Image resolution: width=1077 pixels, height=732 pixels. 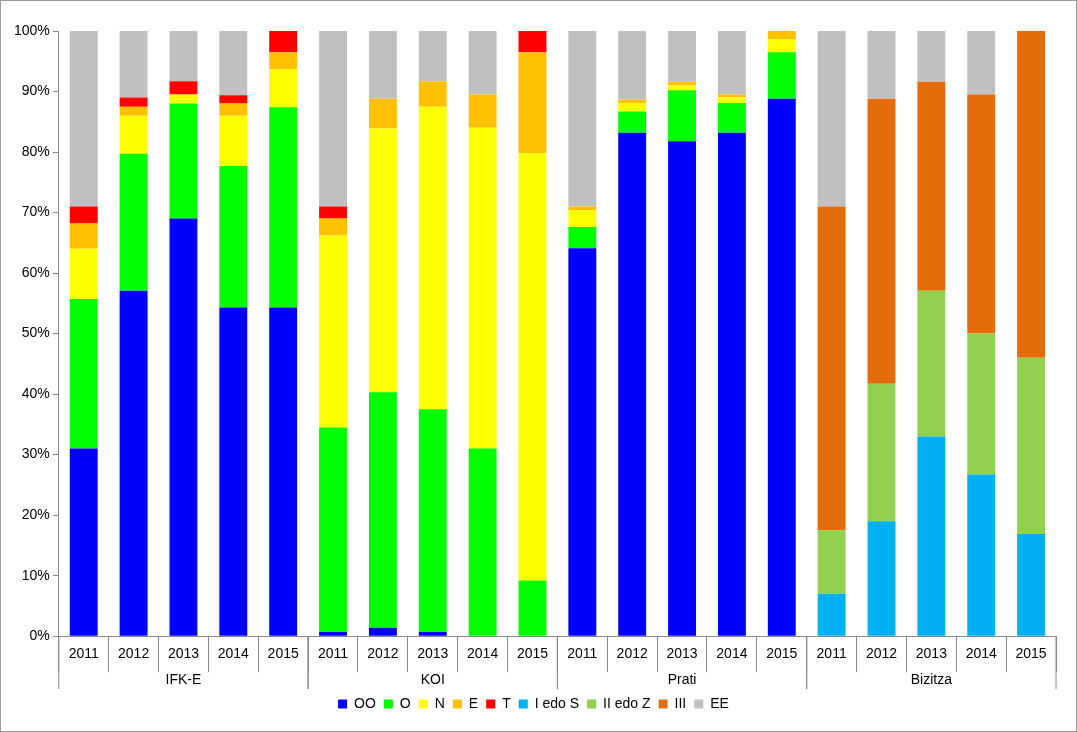 I want to click on legend-label: I edo S, so click(x=557, y=702).